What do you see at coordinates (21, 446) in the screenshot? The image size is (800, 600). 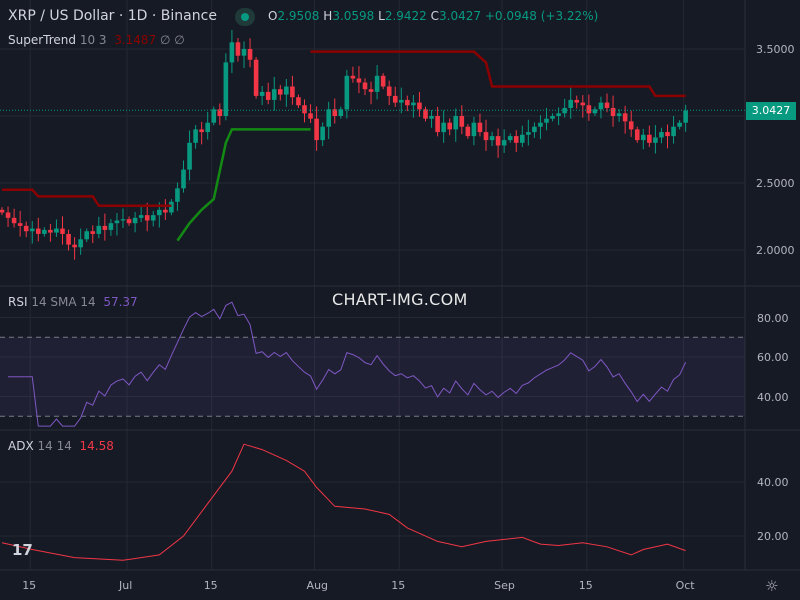 I see `adx-name: ADX` at bounding box center [21, 446].